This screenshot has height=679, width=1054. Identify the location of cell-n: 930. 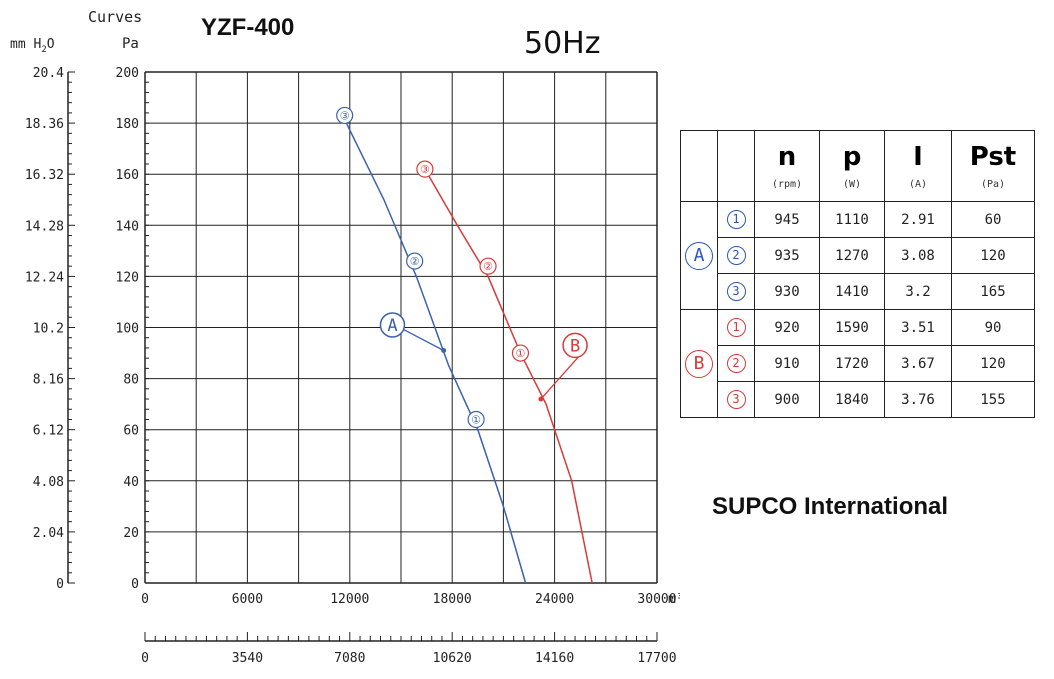
(787, 291).